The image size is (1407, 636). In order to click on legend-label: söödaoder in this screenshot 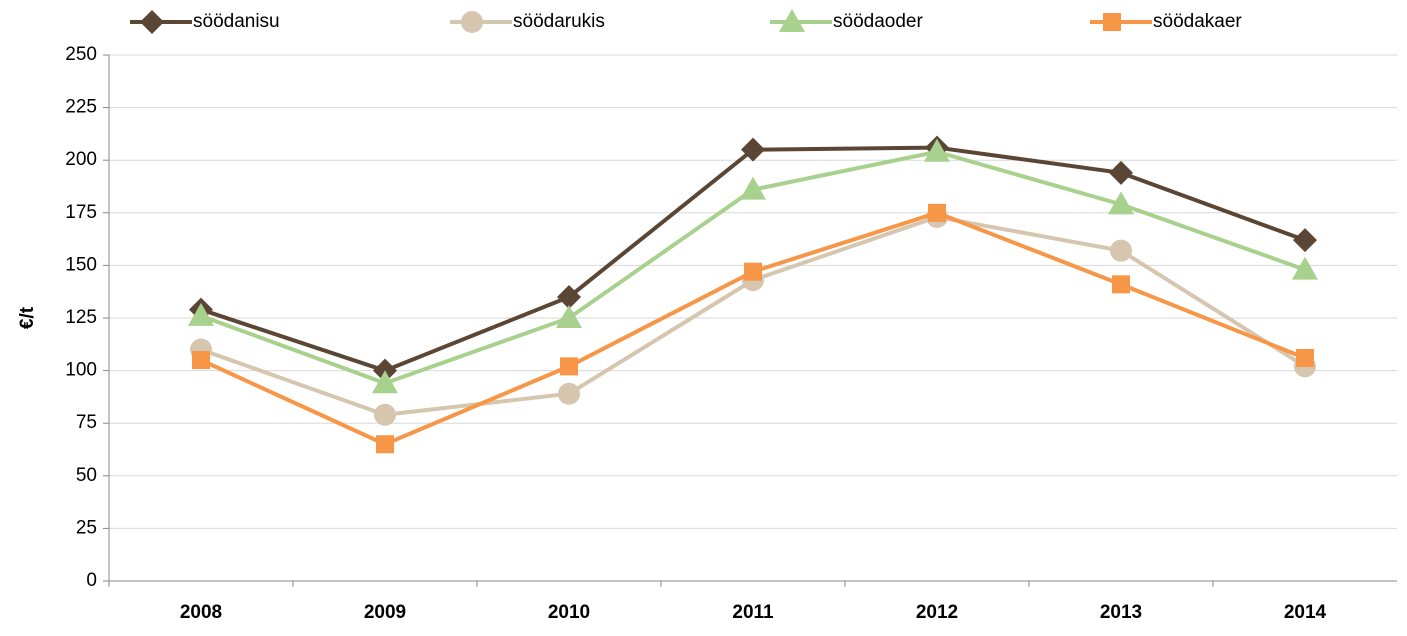, I will do `click(878, 21)`.